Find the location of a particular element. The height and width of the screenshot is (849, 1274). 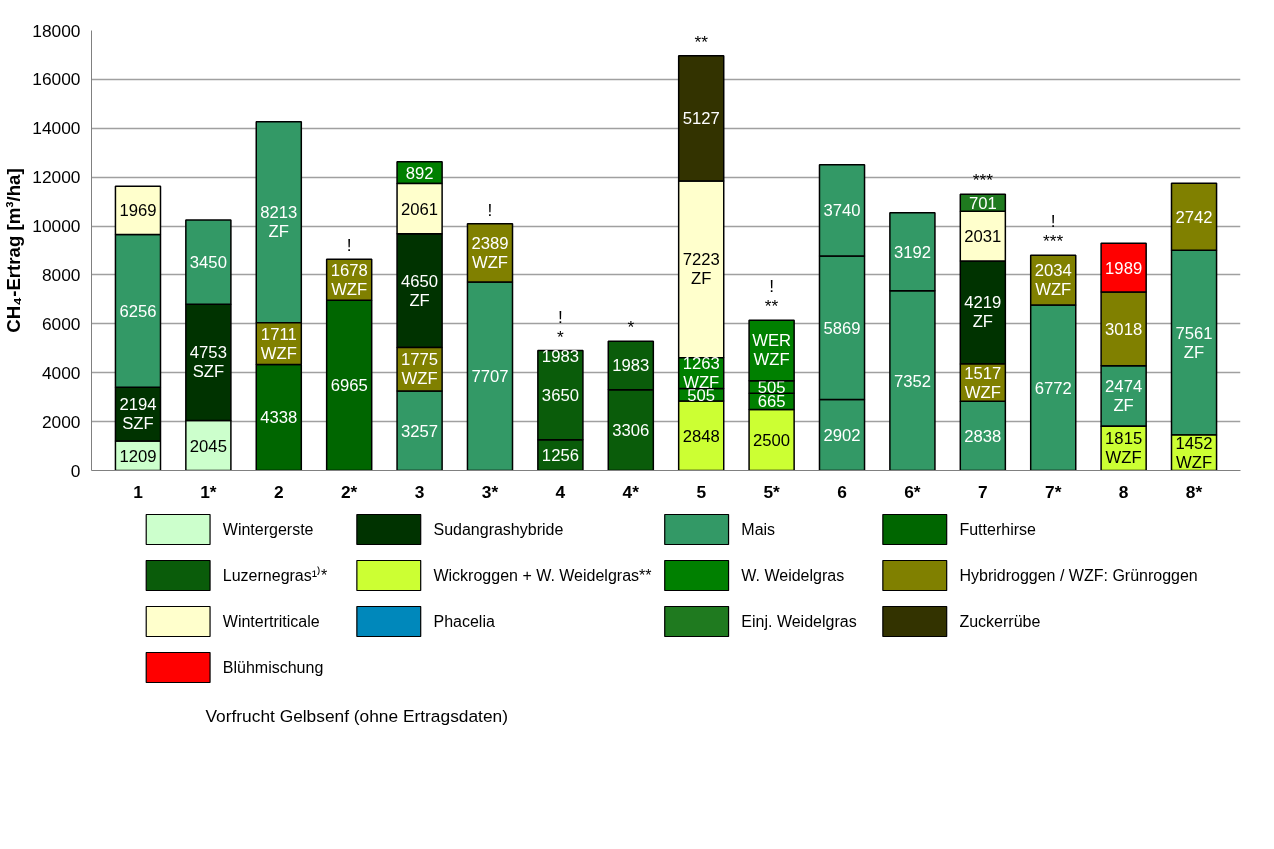

data-label: 2194 SZF is located at coordinates (138, 414).